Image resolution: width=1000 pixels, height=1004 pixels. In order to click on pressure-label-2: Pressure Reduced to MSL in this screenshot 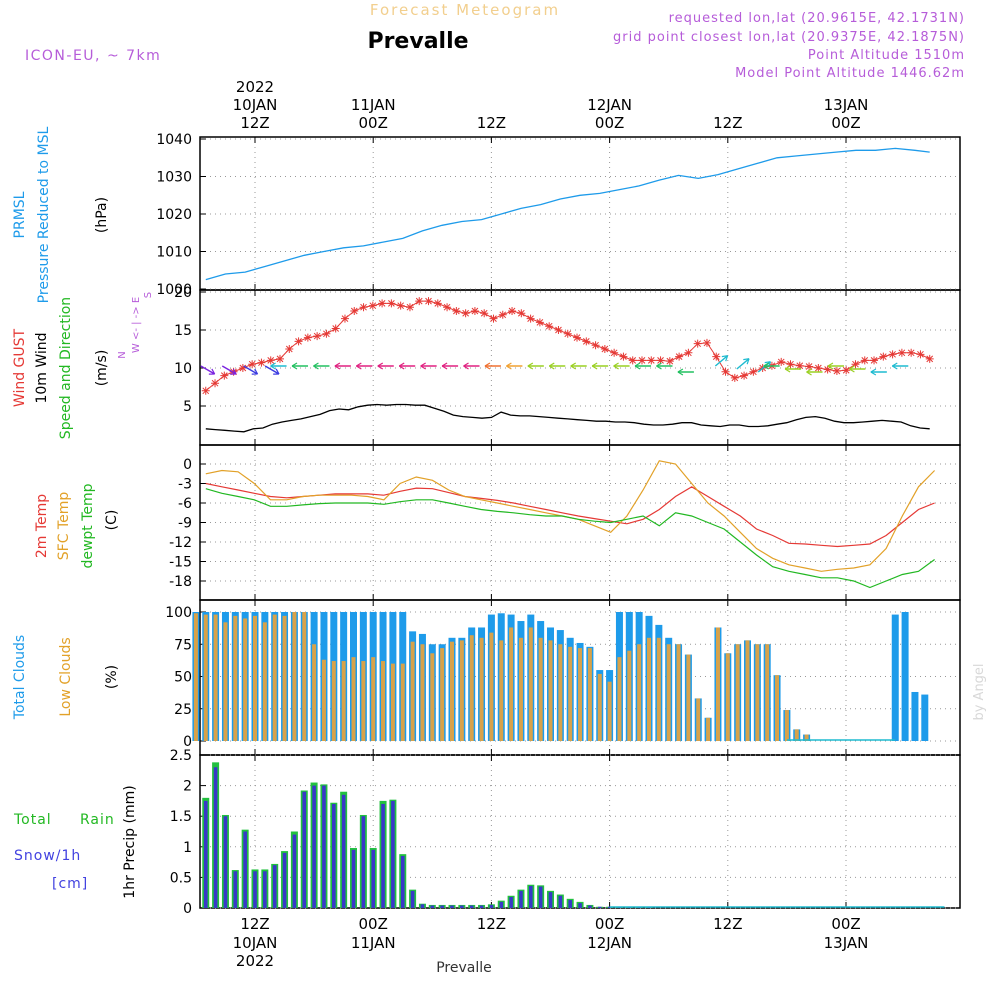, I will do `click(44, 214)`.